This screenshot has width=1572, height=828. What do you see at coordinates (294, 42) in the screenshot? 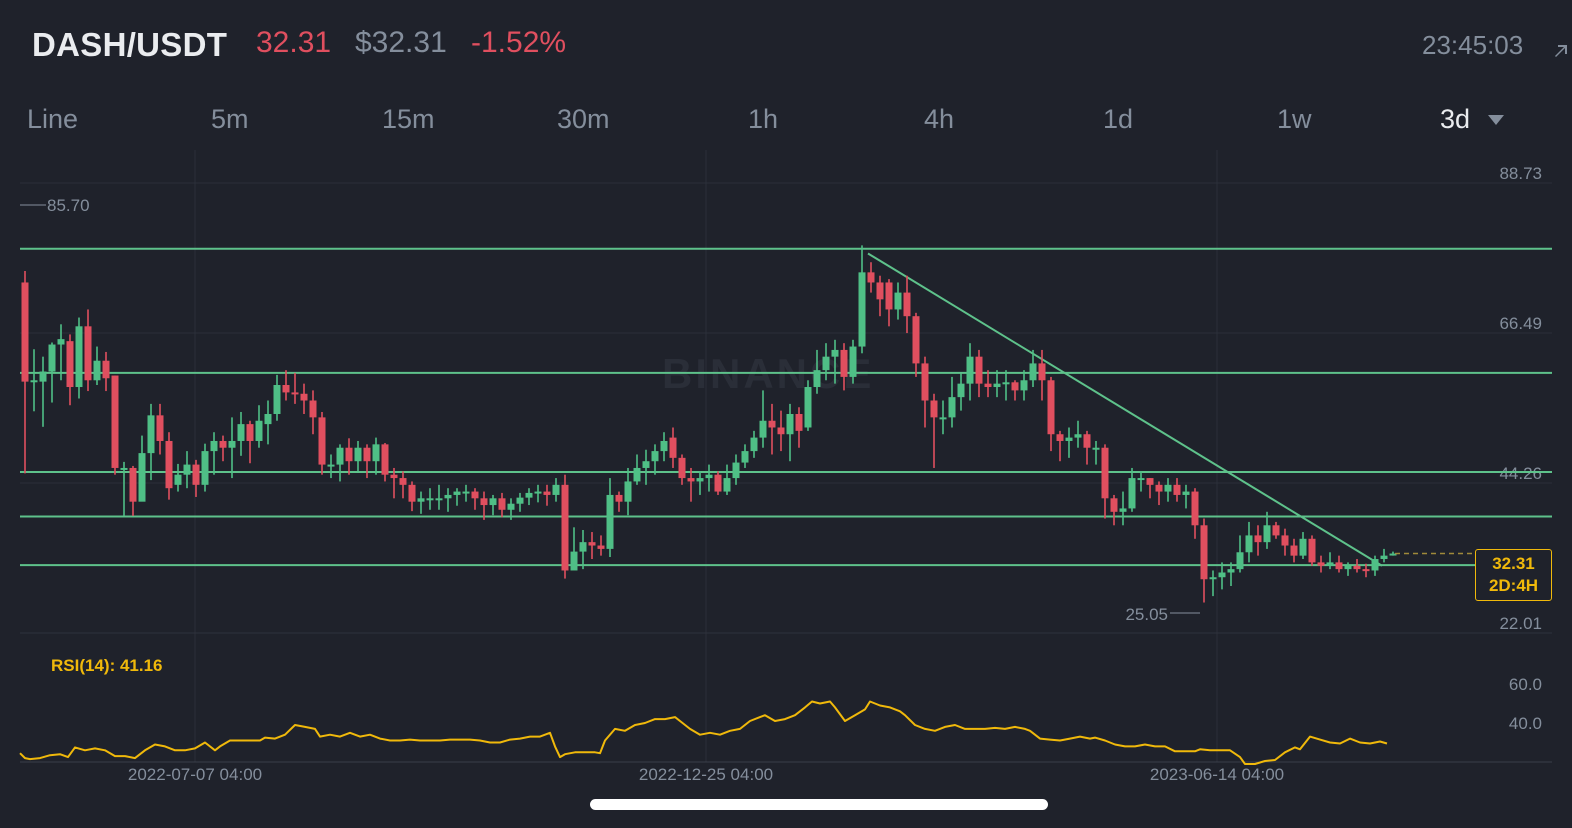
I see `last-price: 32.31` at bounding box center [294, 42].